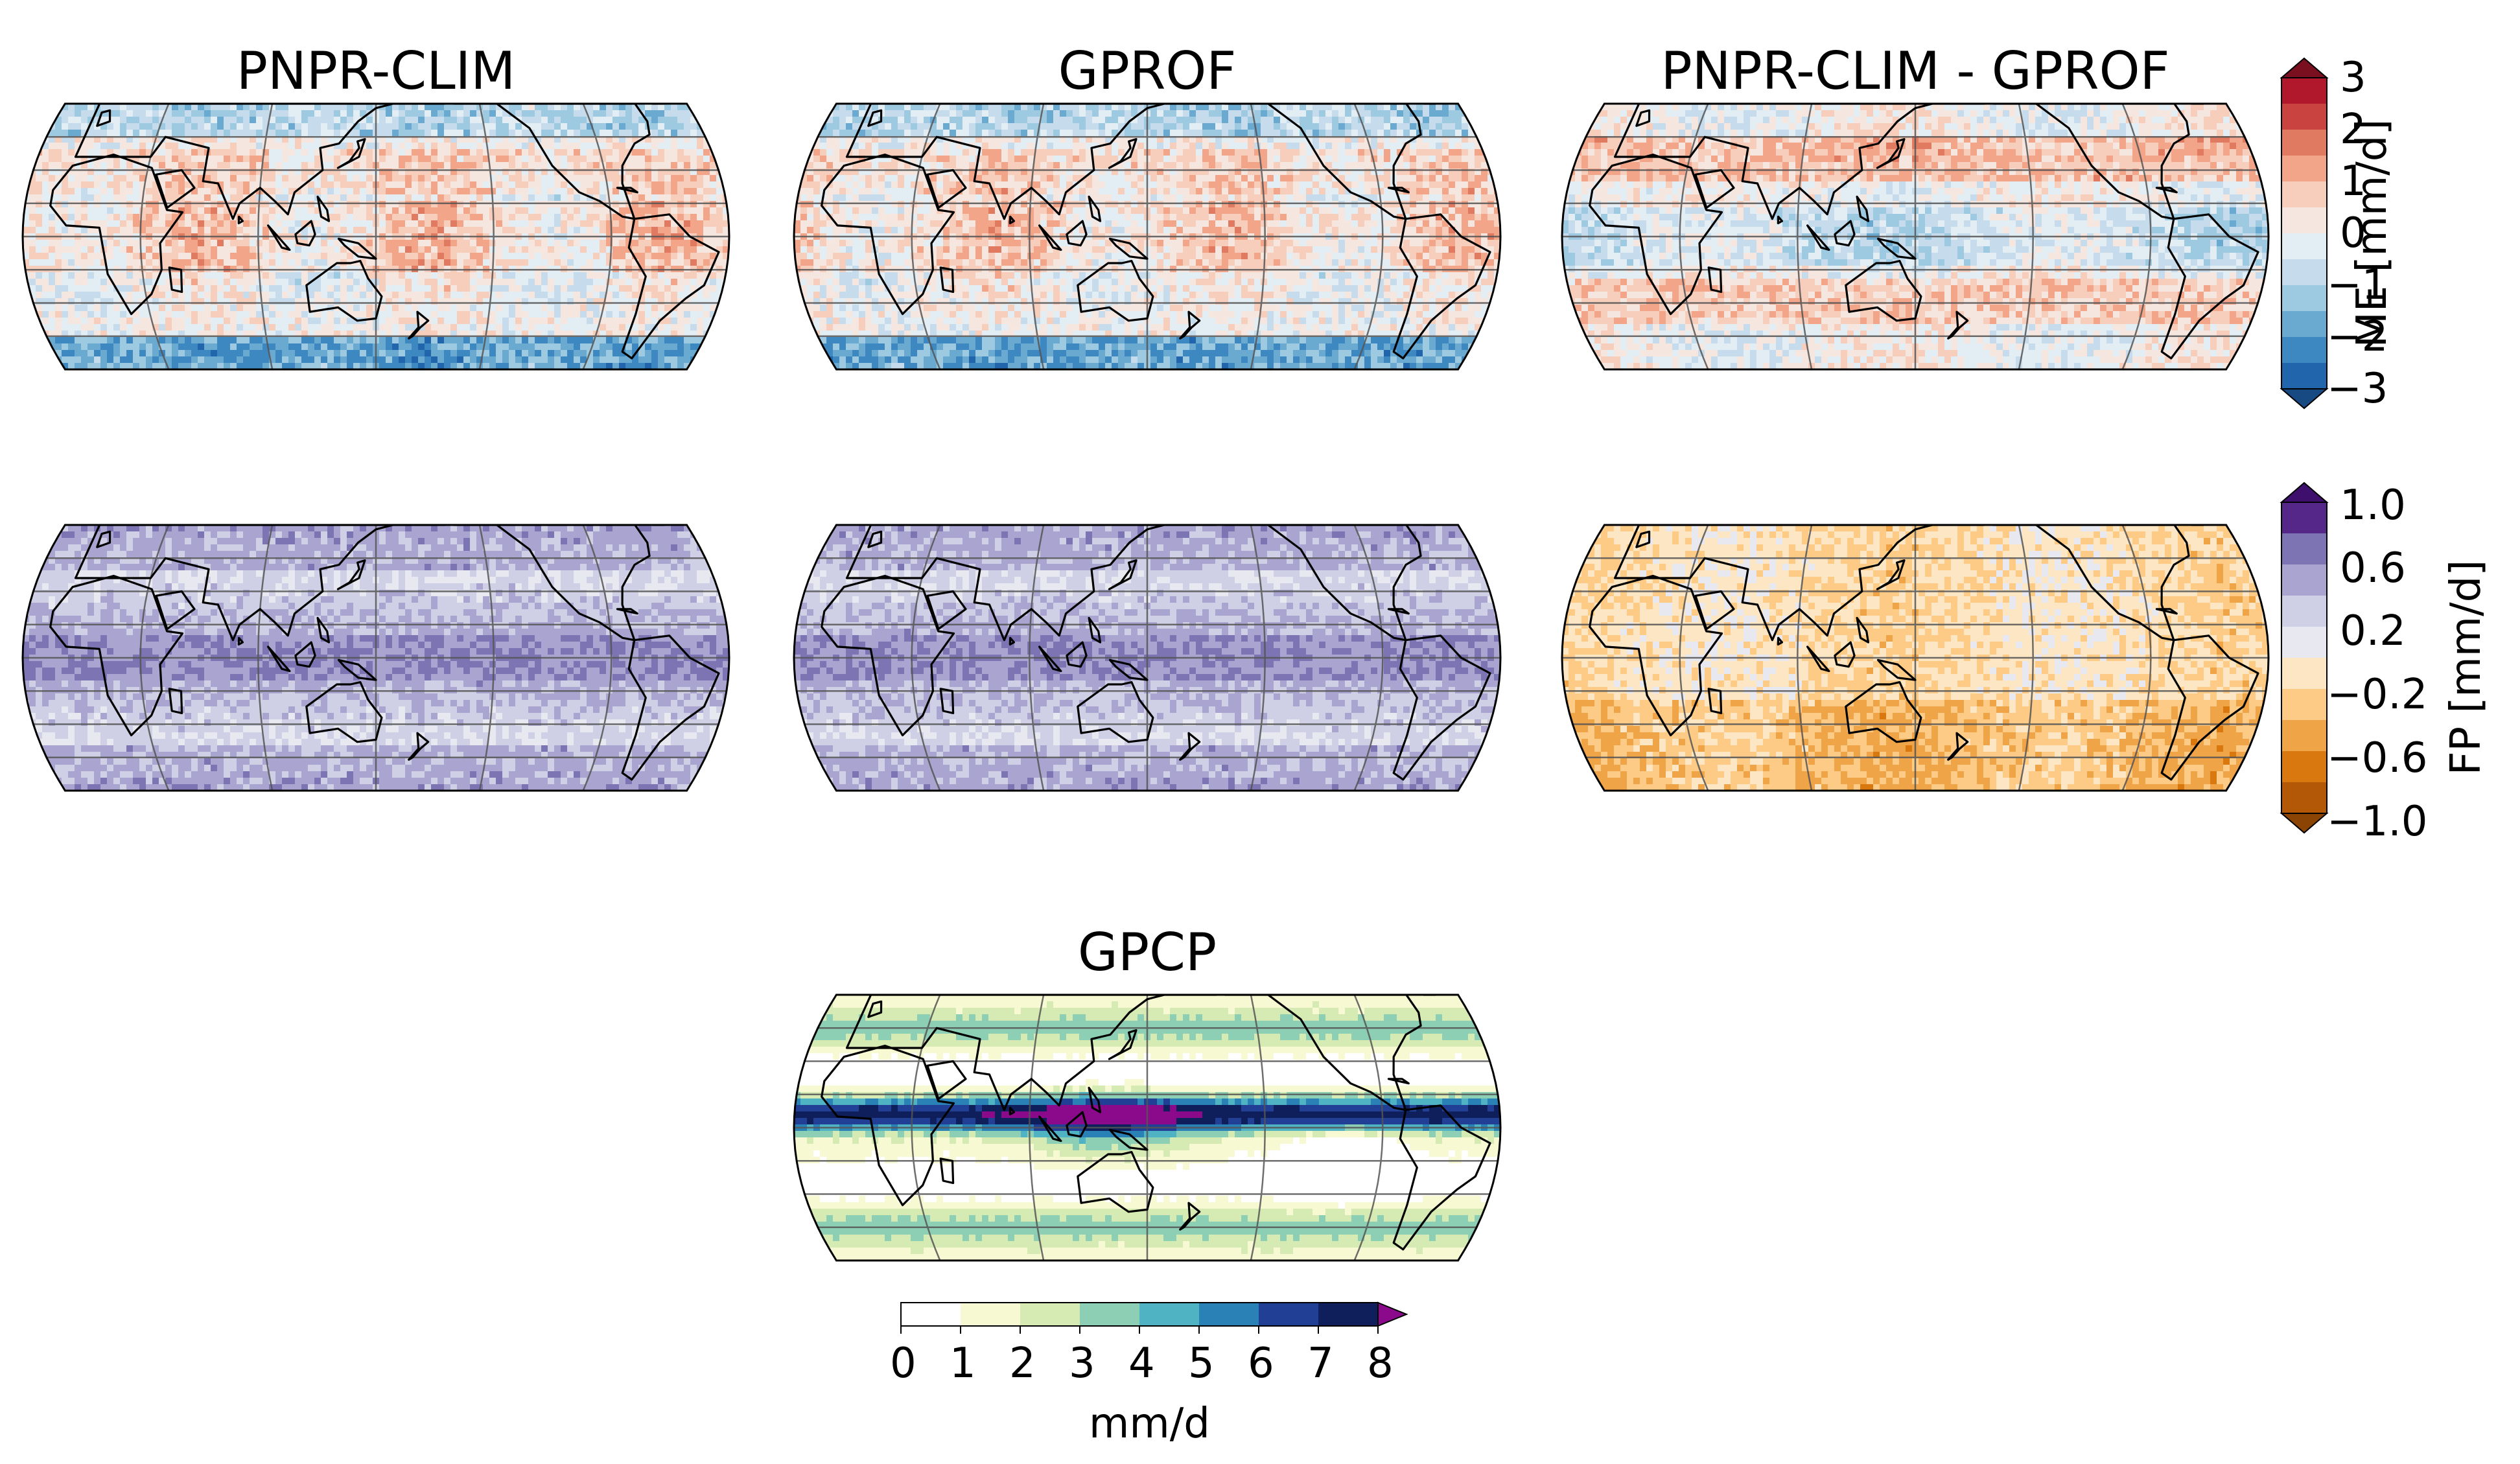 The height and width of the screenshot is (1464, 2520). What do you see at coordinates (1380, 1363) in the screenshot?
I see `colorbar-precip-tick: 8` at bounding box center [1380, 1363].